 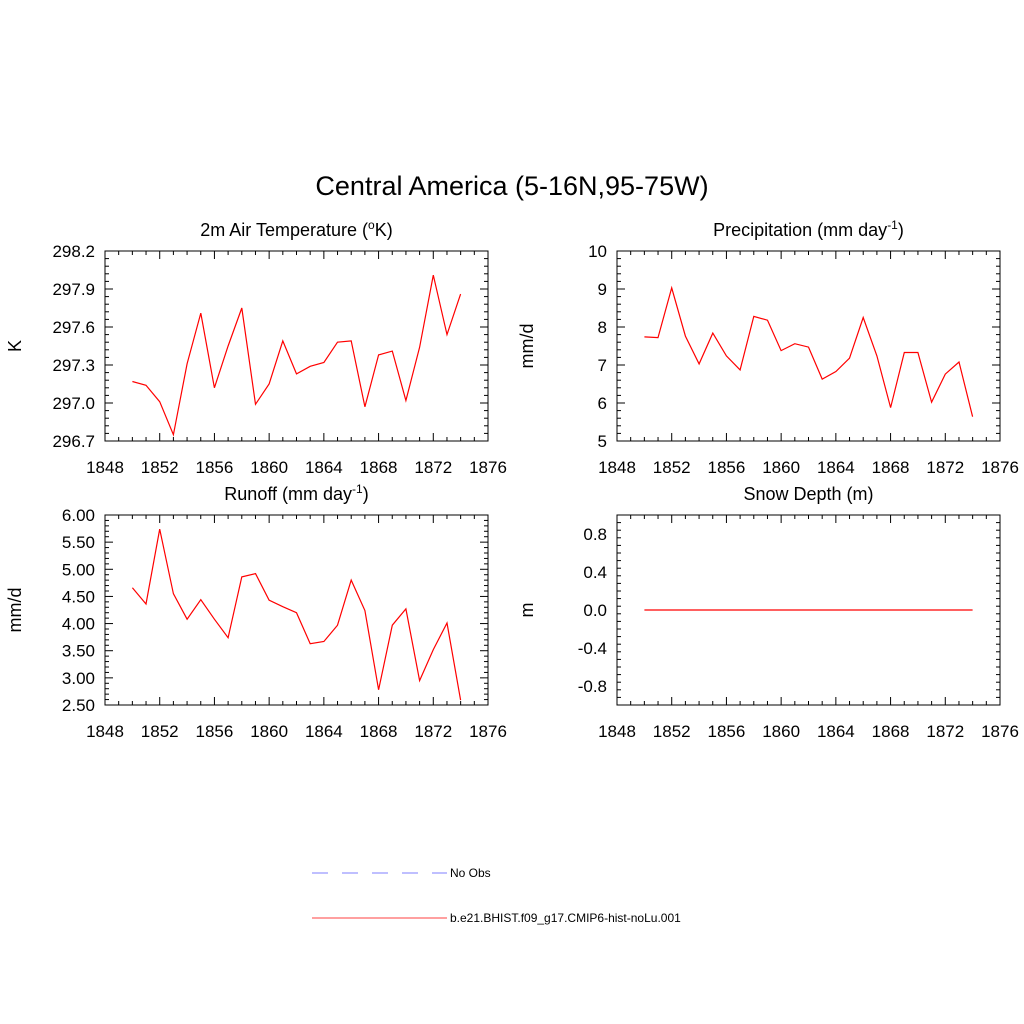 What do you see at coordinates (78, 705) in the screenshot?
I see `y-tick-label: 2.50` at bounding box center [78, 705].